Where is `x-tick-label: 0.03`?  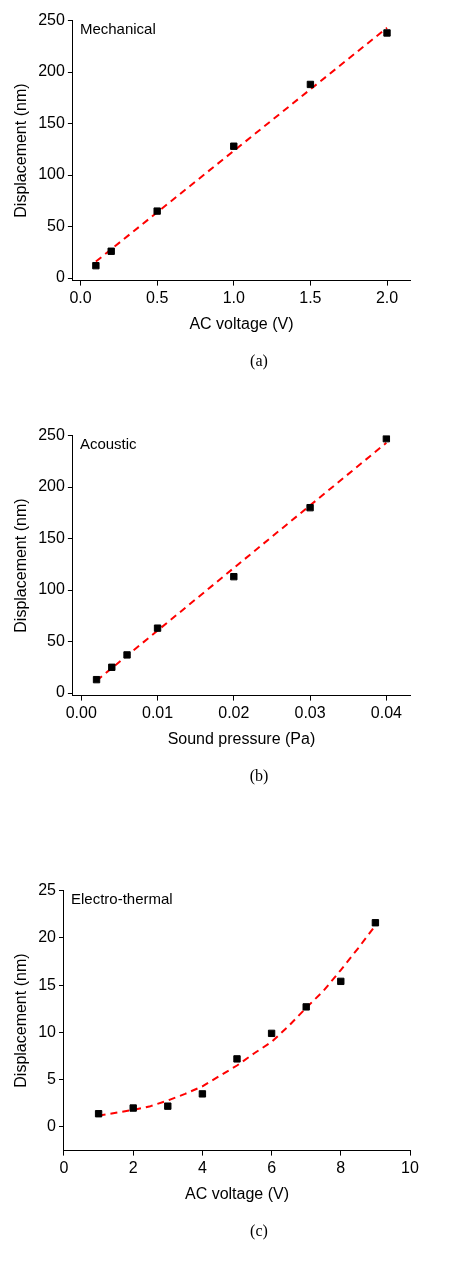 x-tick-label: 0.03 is located at coordinates (310, 712).